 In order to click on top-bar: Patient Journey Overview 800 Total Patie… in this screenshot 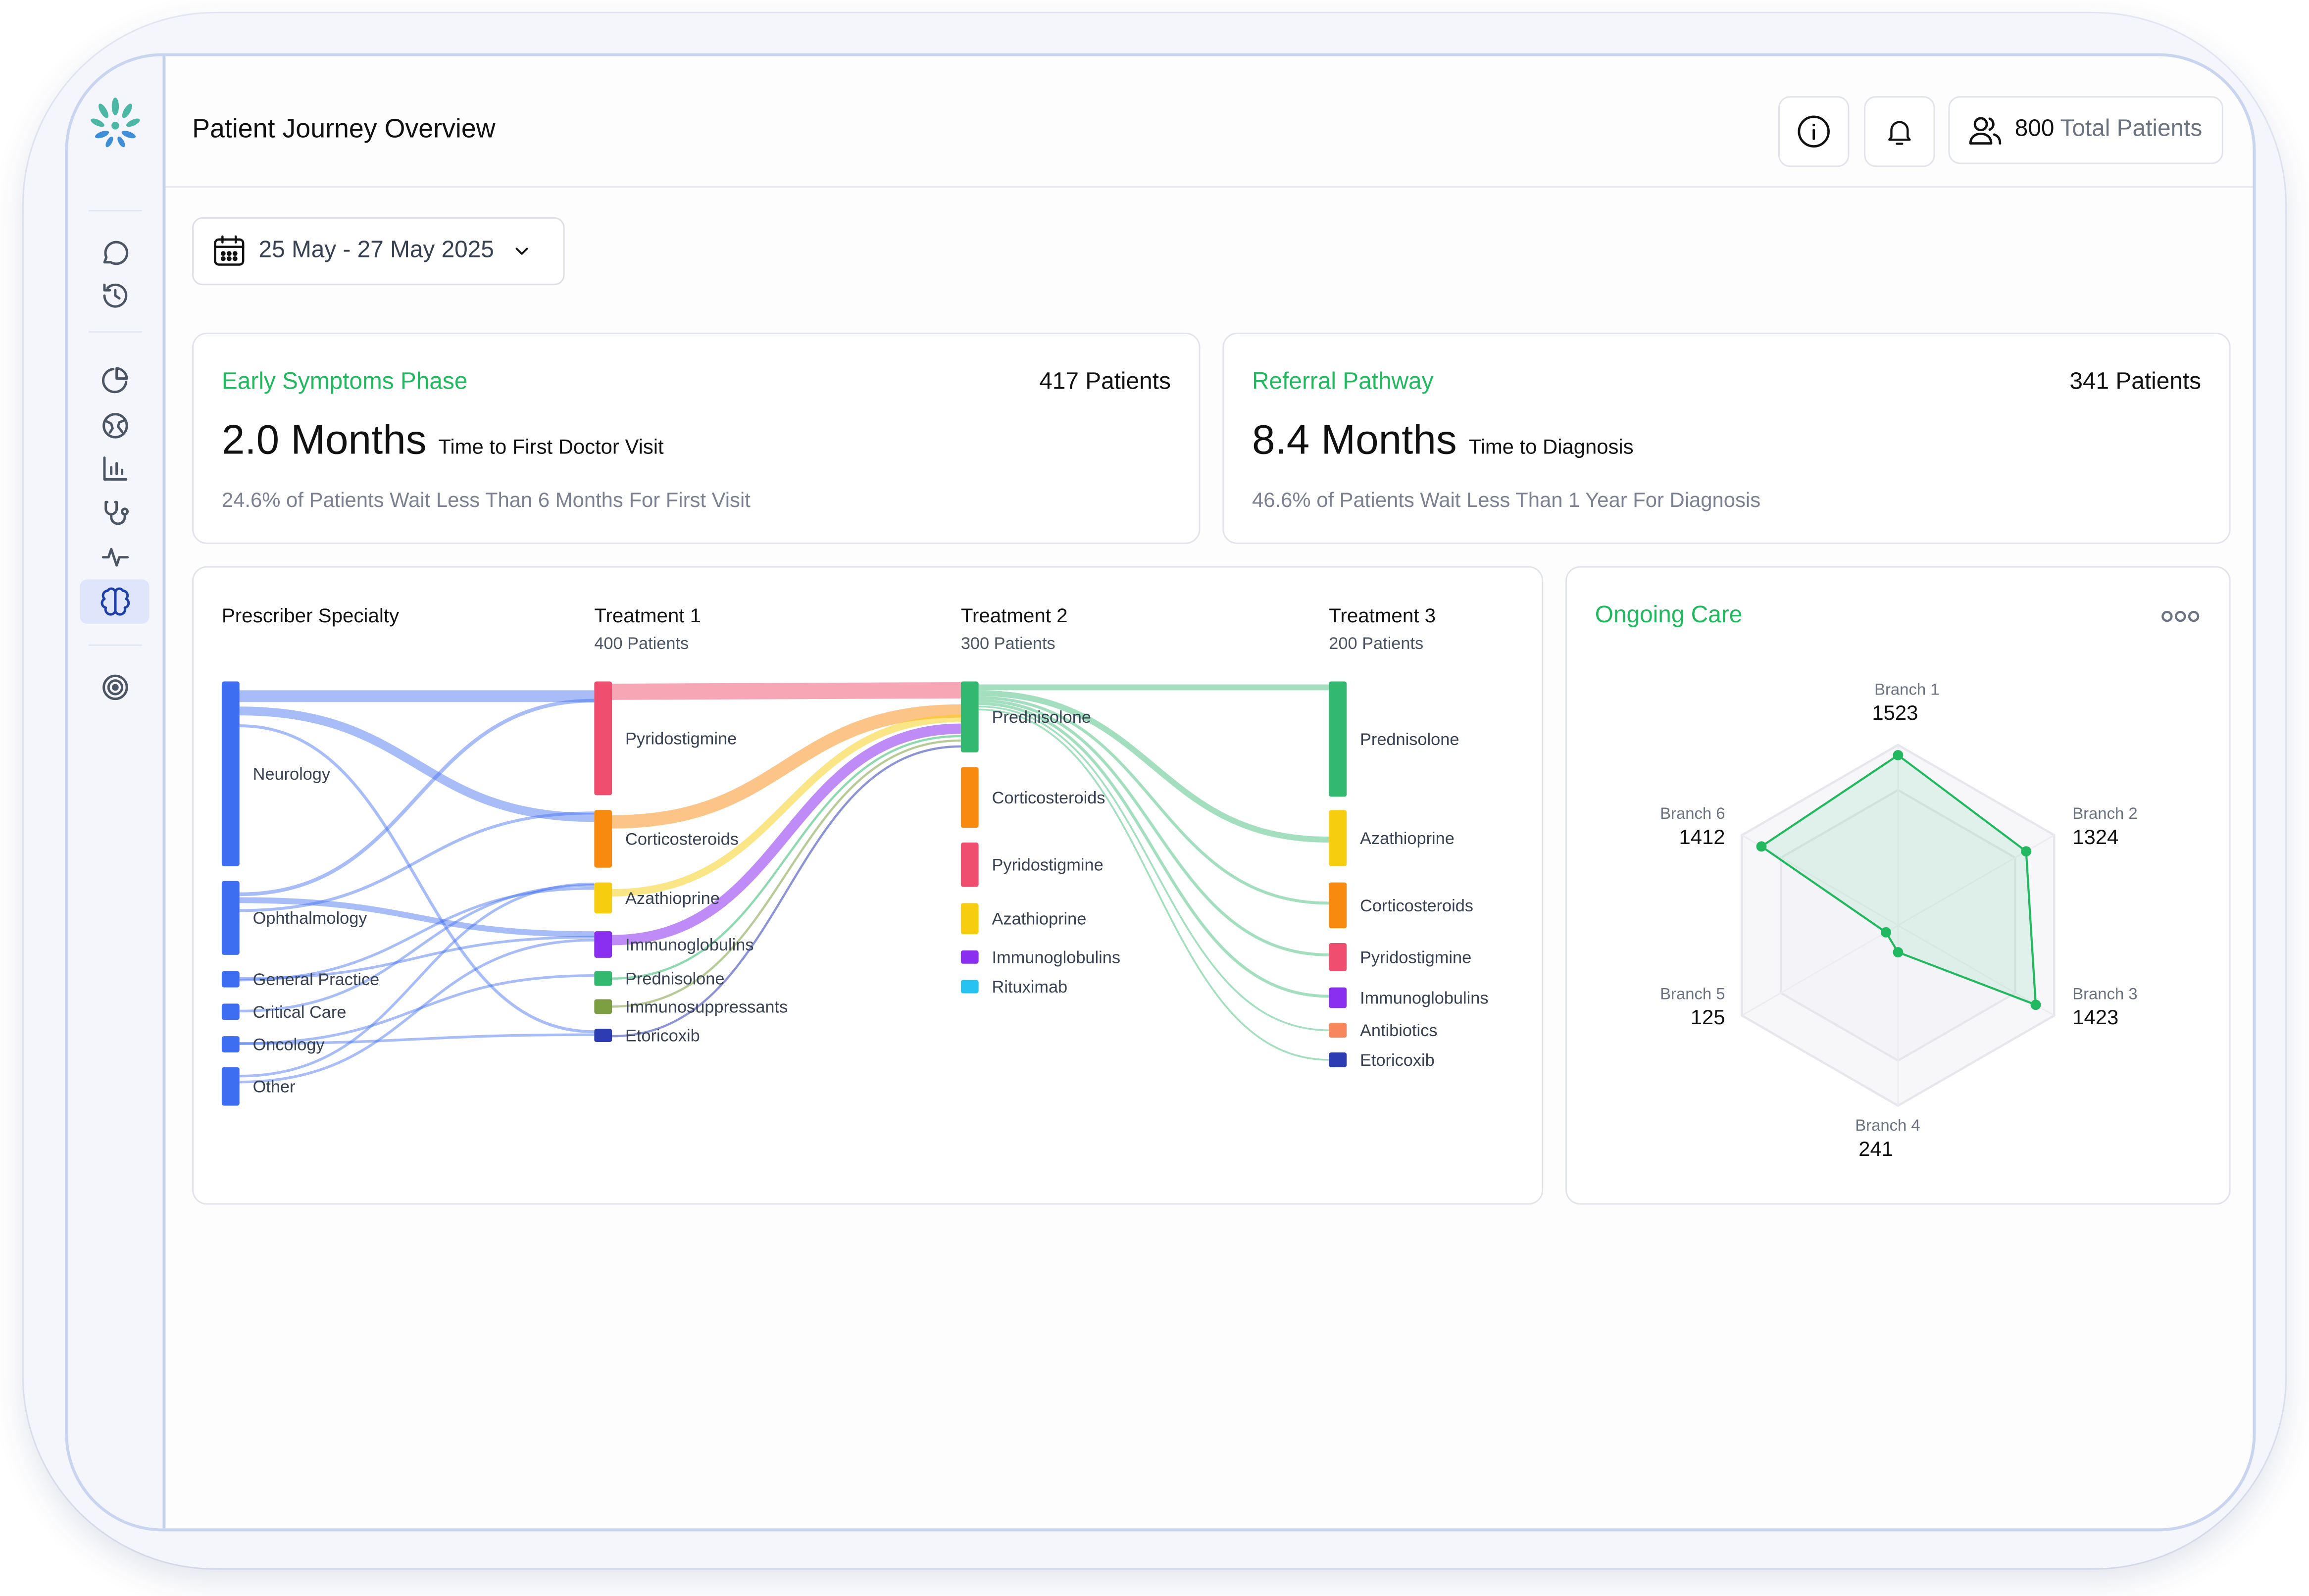, I will do `click(1209, 122)`.